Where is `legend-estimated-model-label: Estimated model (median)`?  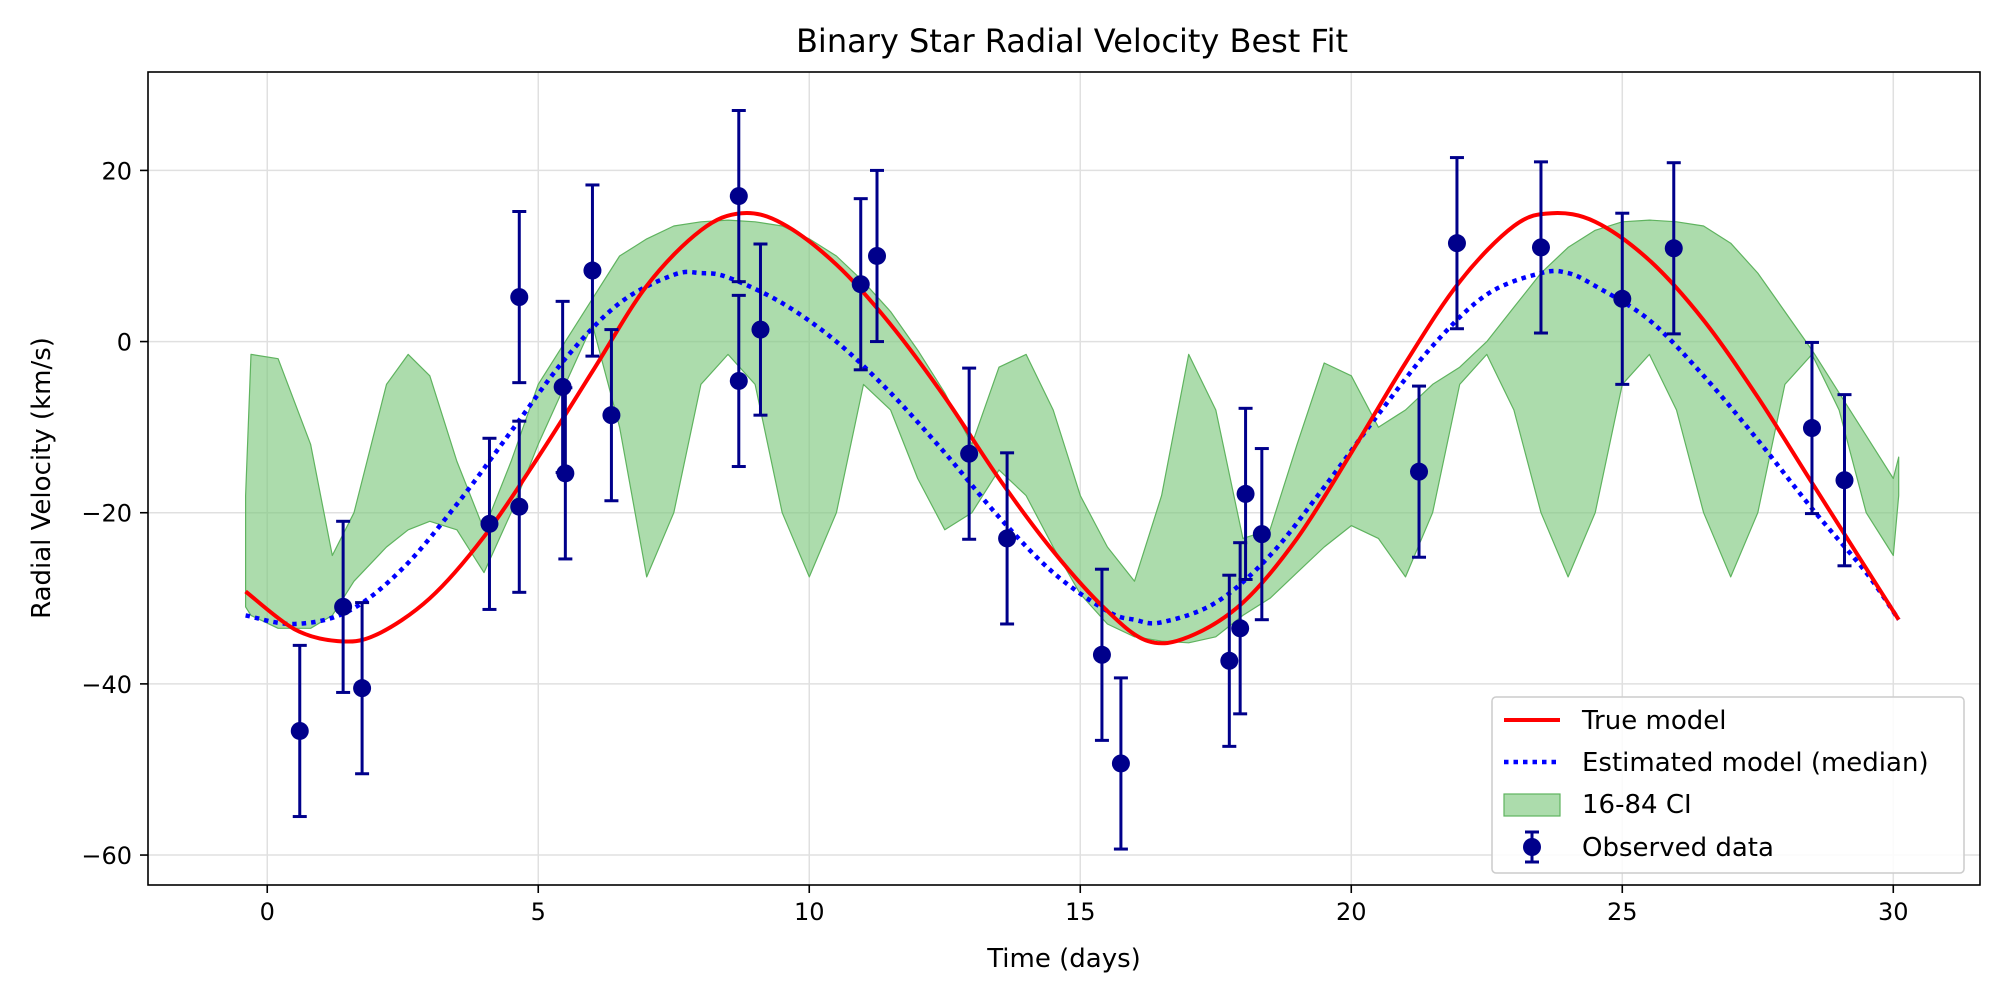
legend-estimated-model-label: Estimated model (median) is located at coordinates (1755, 763).